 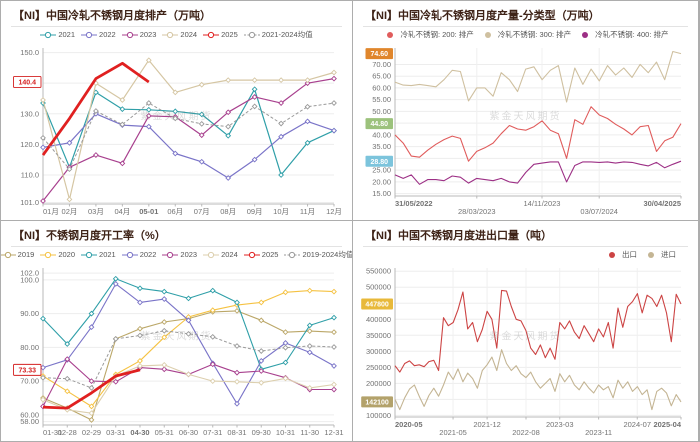 What do you see at coordinates (378, 351) in the screenshot?
I see `svg-text: 300000` at bounding box center [378, 351].